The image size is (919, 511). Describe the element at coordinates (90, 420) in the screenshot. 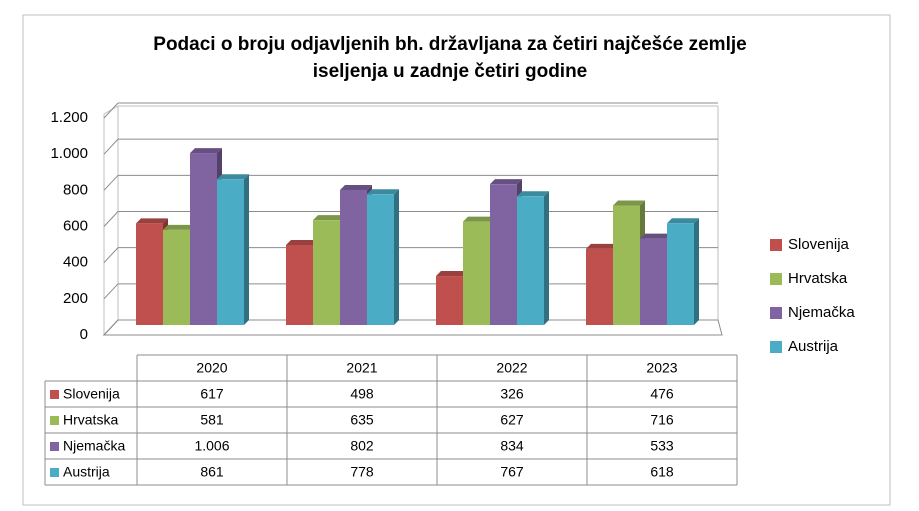

I see `table-row-label: Hrvatska` at that location.